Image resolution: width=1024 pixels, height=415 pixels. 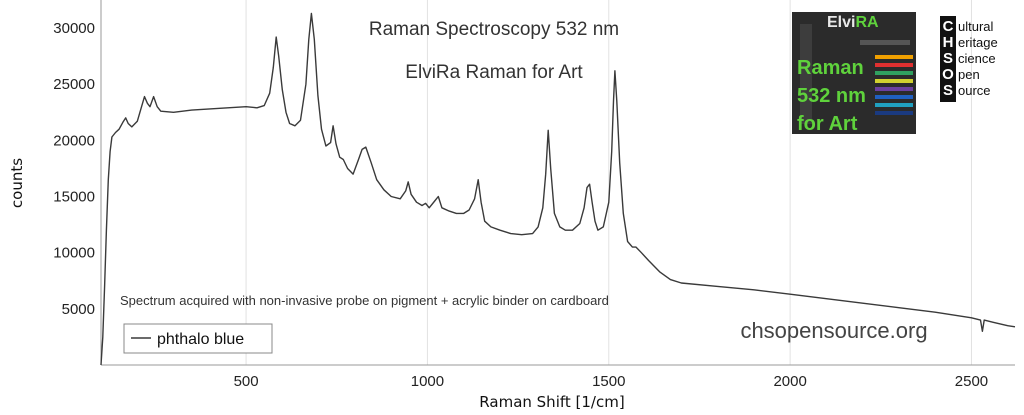 I want to click on y-tick-label: 5000, so click(x=78, y=309).